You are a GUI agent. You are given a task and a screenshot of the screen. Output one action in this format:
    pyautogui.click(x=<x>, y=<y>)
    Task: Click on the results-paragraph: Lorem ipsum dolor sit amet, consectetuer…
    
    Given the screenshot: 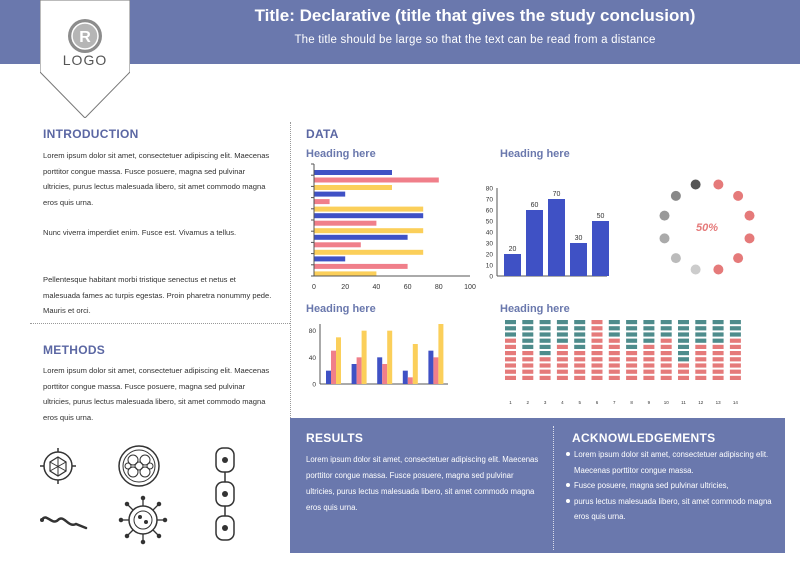 What is the action you would take?
    pyautogui.click(x=422, y=483)
    